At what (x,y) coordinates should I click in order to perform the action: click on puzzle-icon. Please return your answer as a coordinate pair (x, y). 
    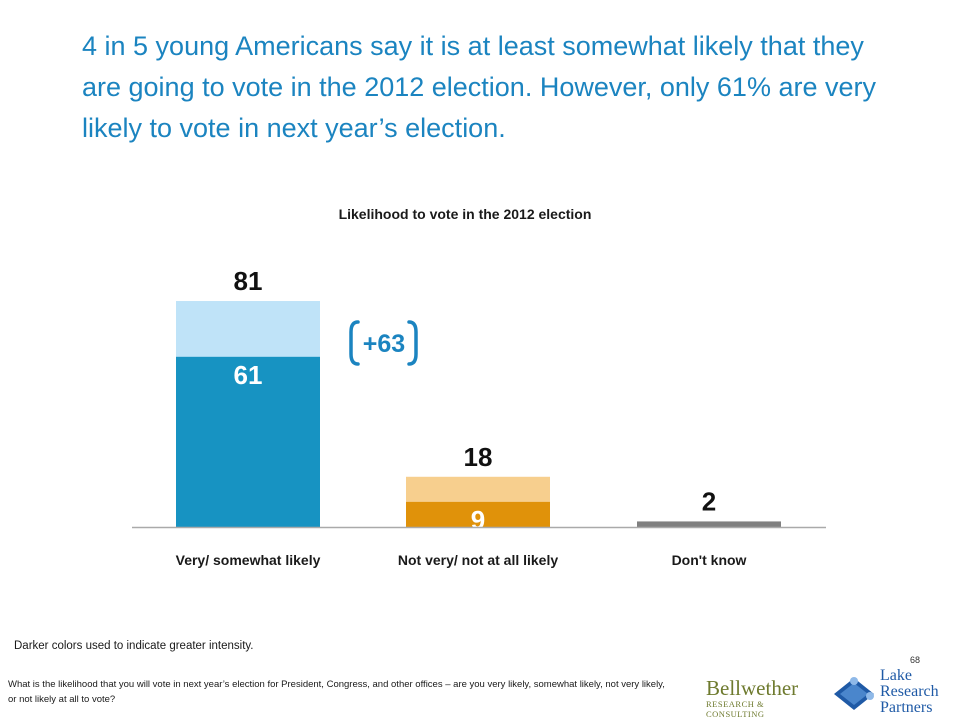
    Looking at the image, I should click on (854, 693).